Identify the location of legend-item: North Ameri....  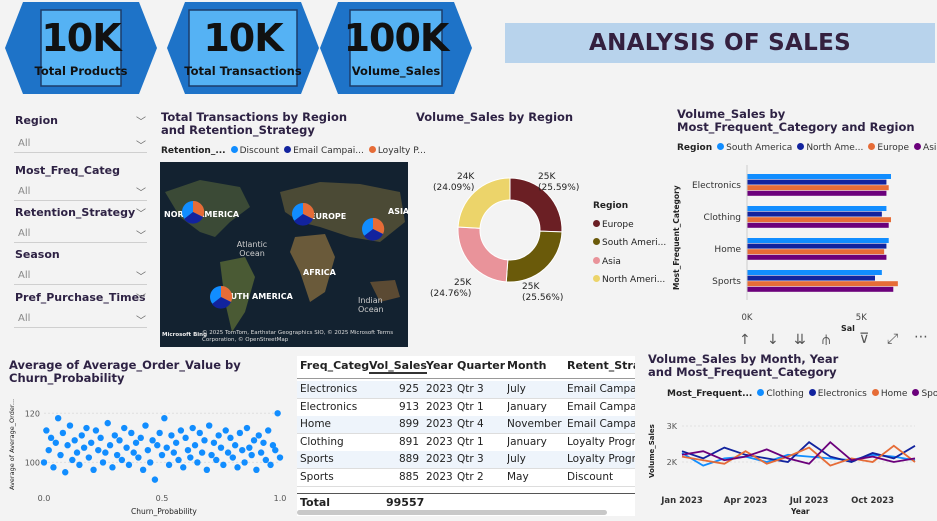
(629, 280).